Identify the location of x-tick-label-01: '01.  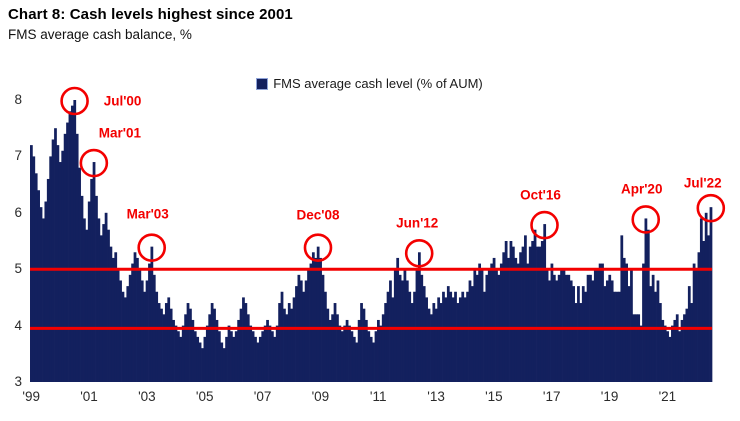
(89, 396).